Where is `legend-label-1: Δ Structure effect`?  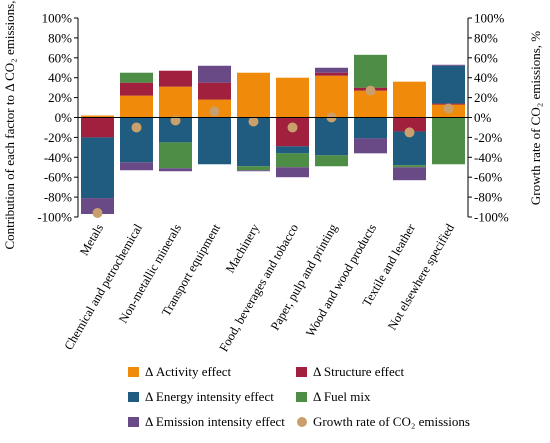
legend-label-1: Δ Structure effect is located at coordinates (359, 371).